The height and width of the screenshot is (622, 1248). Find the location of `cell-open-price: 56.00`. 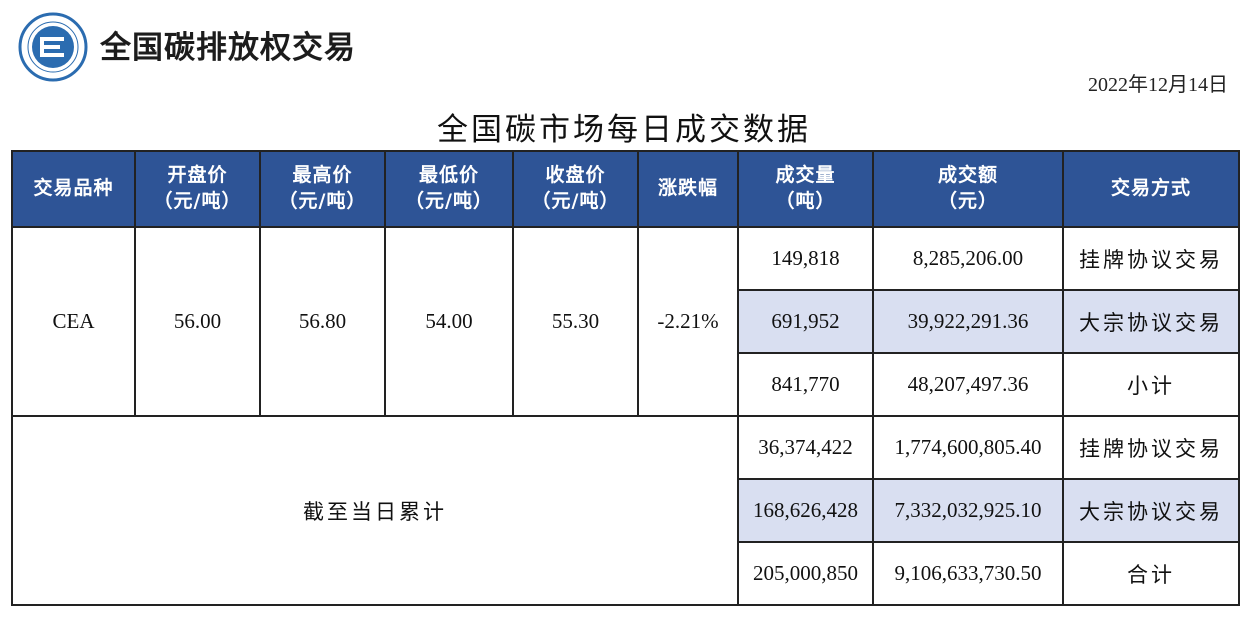

cell-open-price: 56.00 is located at coordinates (197, 321).